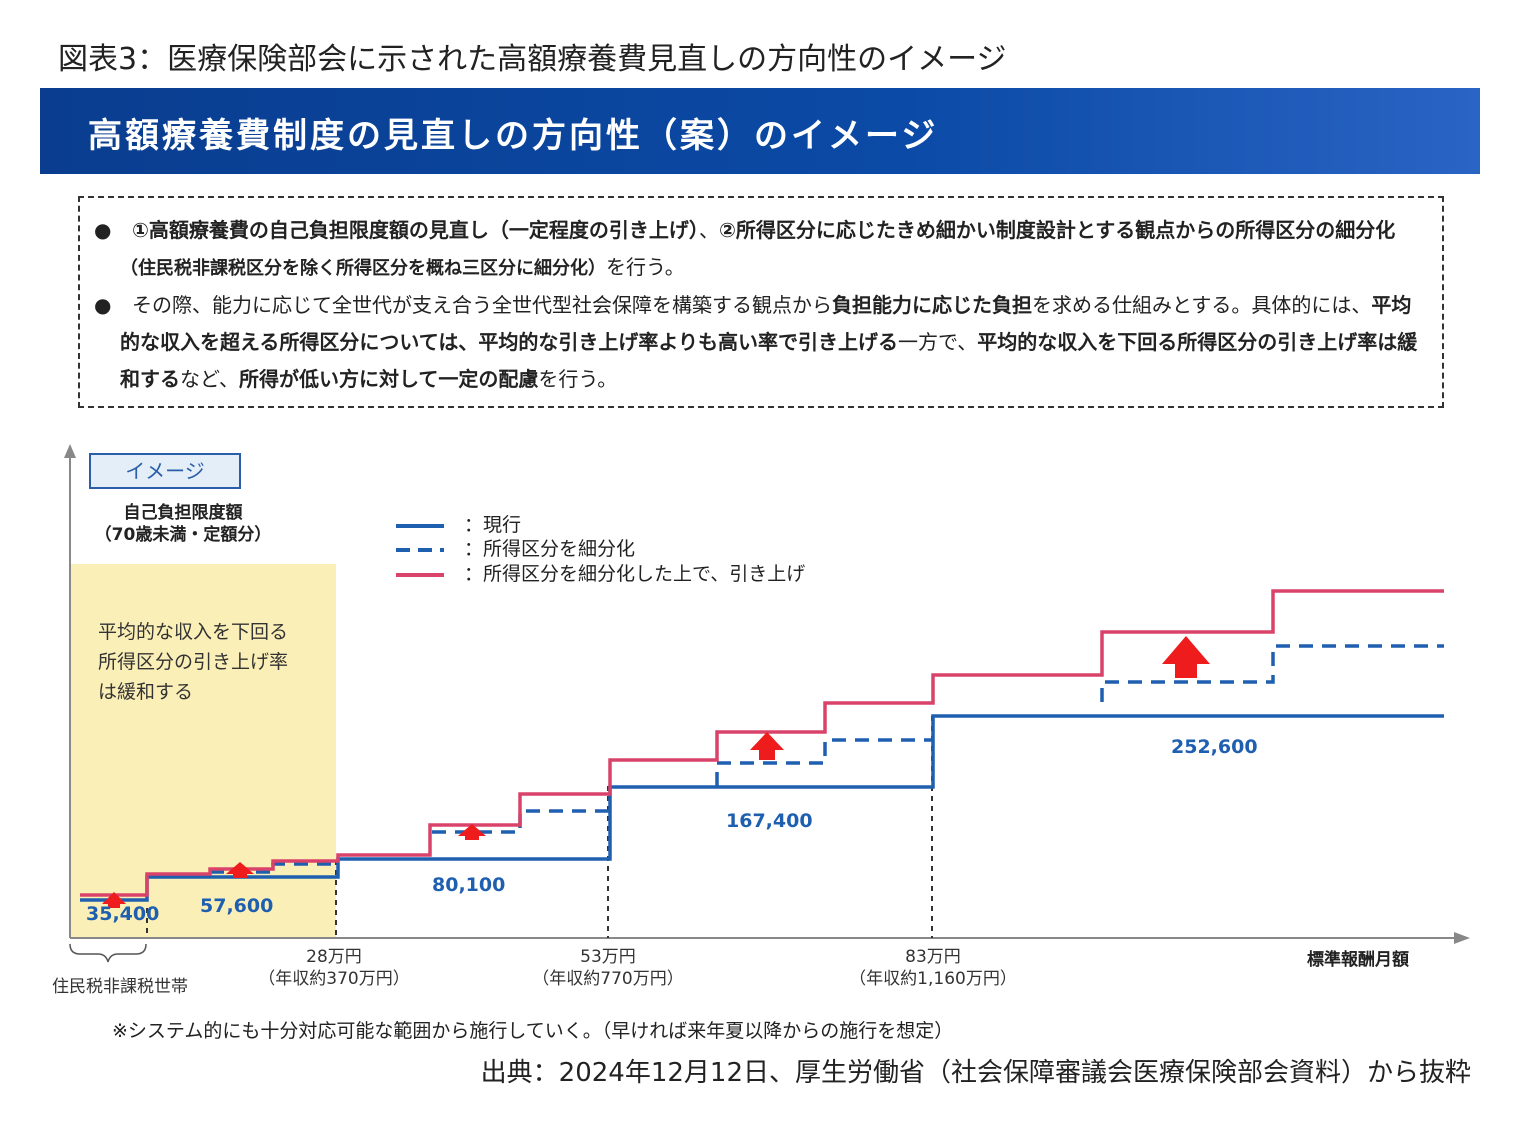 Image resolution: width=1533 pixels, height=1124 pixels. I want to click on value-label: 35,400, so click(122, 914).